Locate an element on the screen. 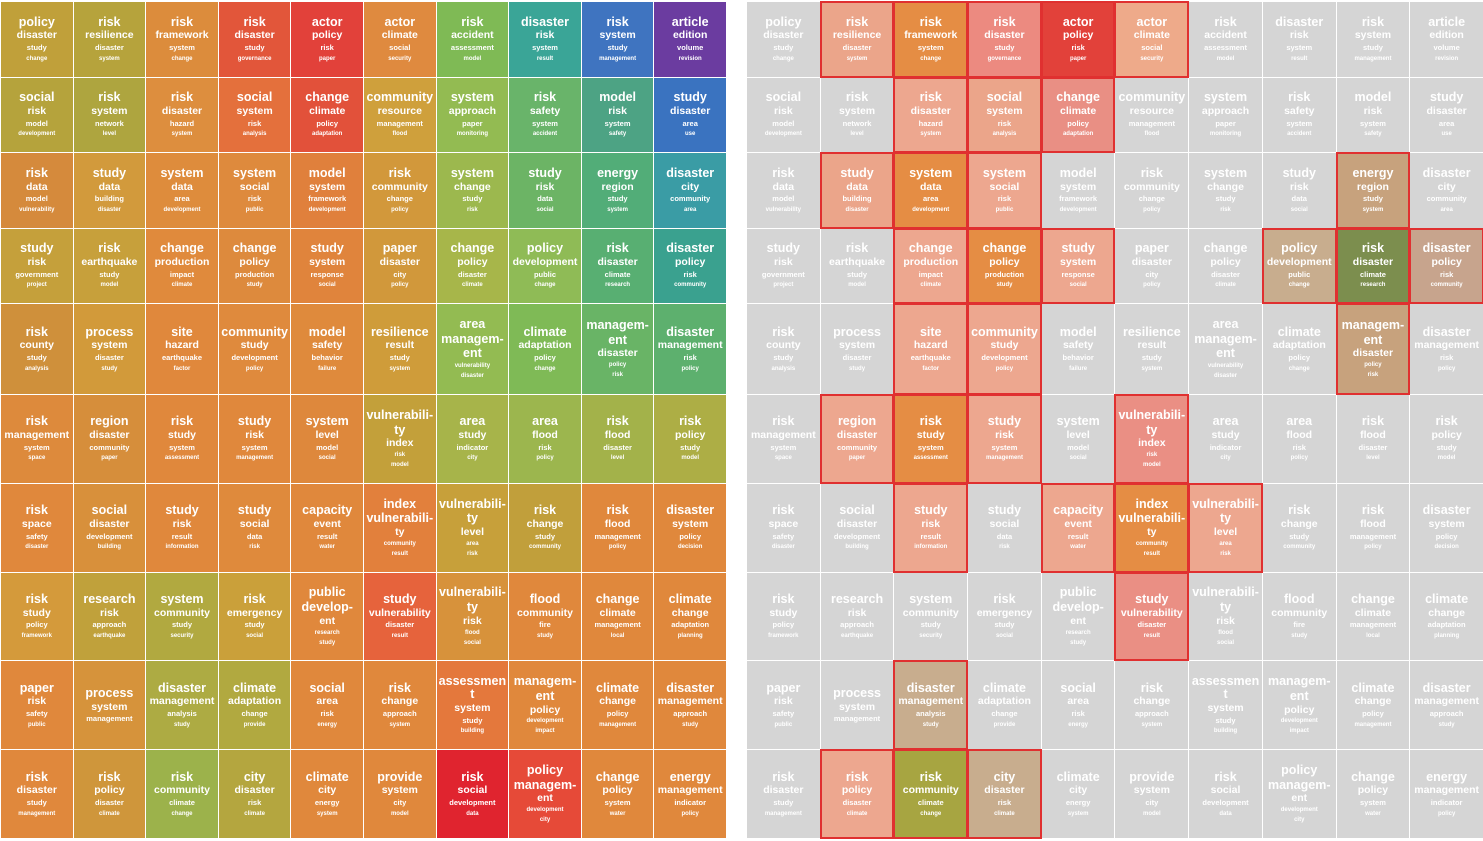  cell-word: ty is located at coordinates (1152, 532).